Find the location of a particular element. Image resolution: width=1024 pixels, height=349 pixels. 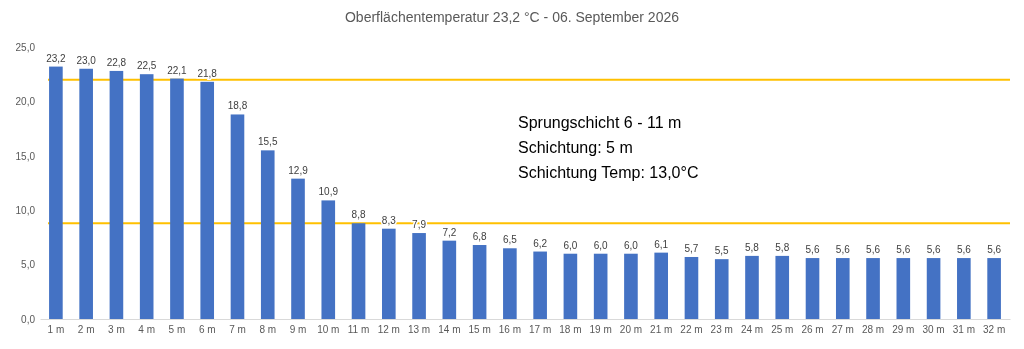

data-label: 18,8 is located at coordinates (237, 106).